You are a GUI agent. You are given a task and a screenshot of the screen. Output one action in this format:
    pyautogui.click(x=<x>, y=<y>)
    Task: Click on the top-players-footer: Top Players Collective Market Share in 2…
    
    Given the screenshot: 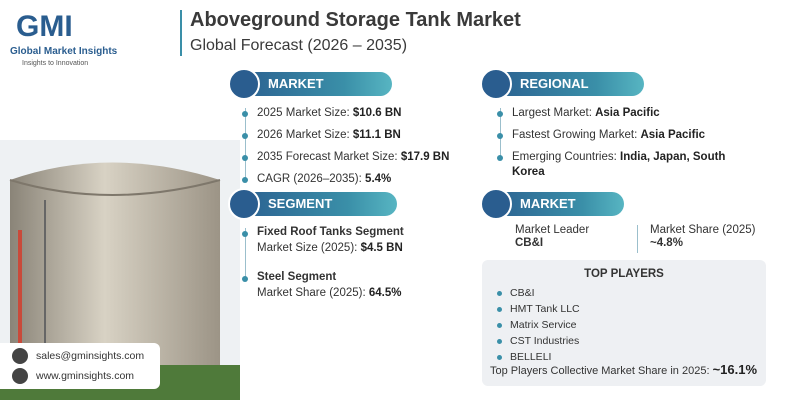 What is the action you would take?
    pyautogui.click(x=624, y=369)
    